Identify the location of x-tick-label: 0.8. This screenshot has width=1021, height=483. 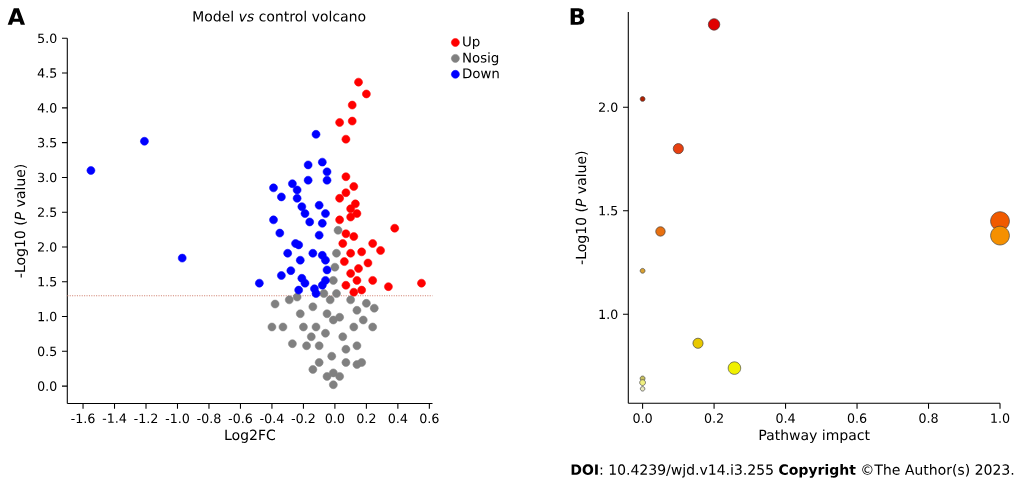
(928, 418).